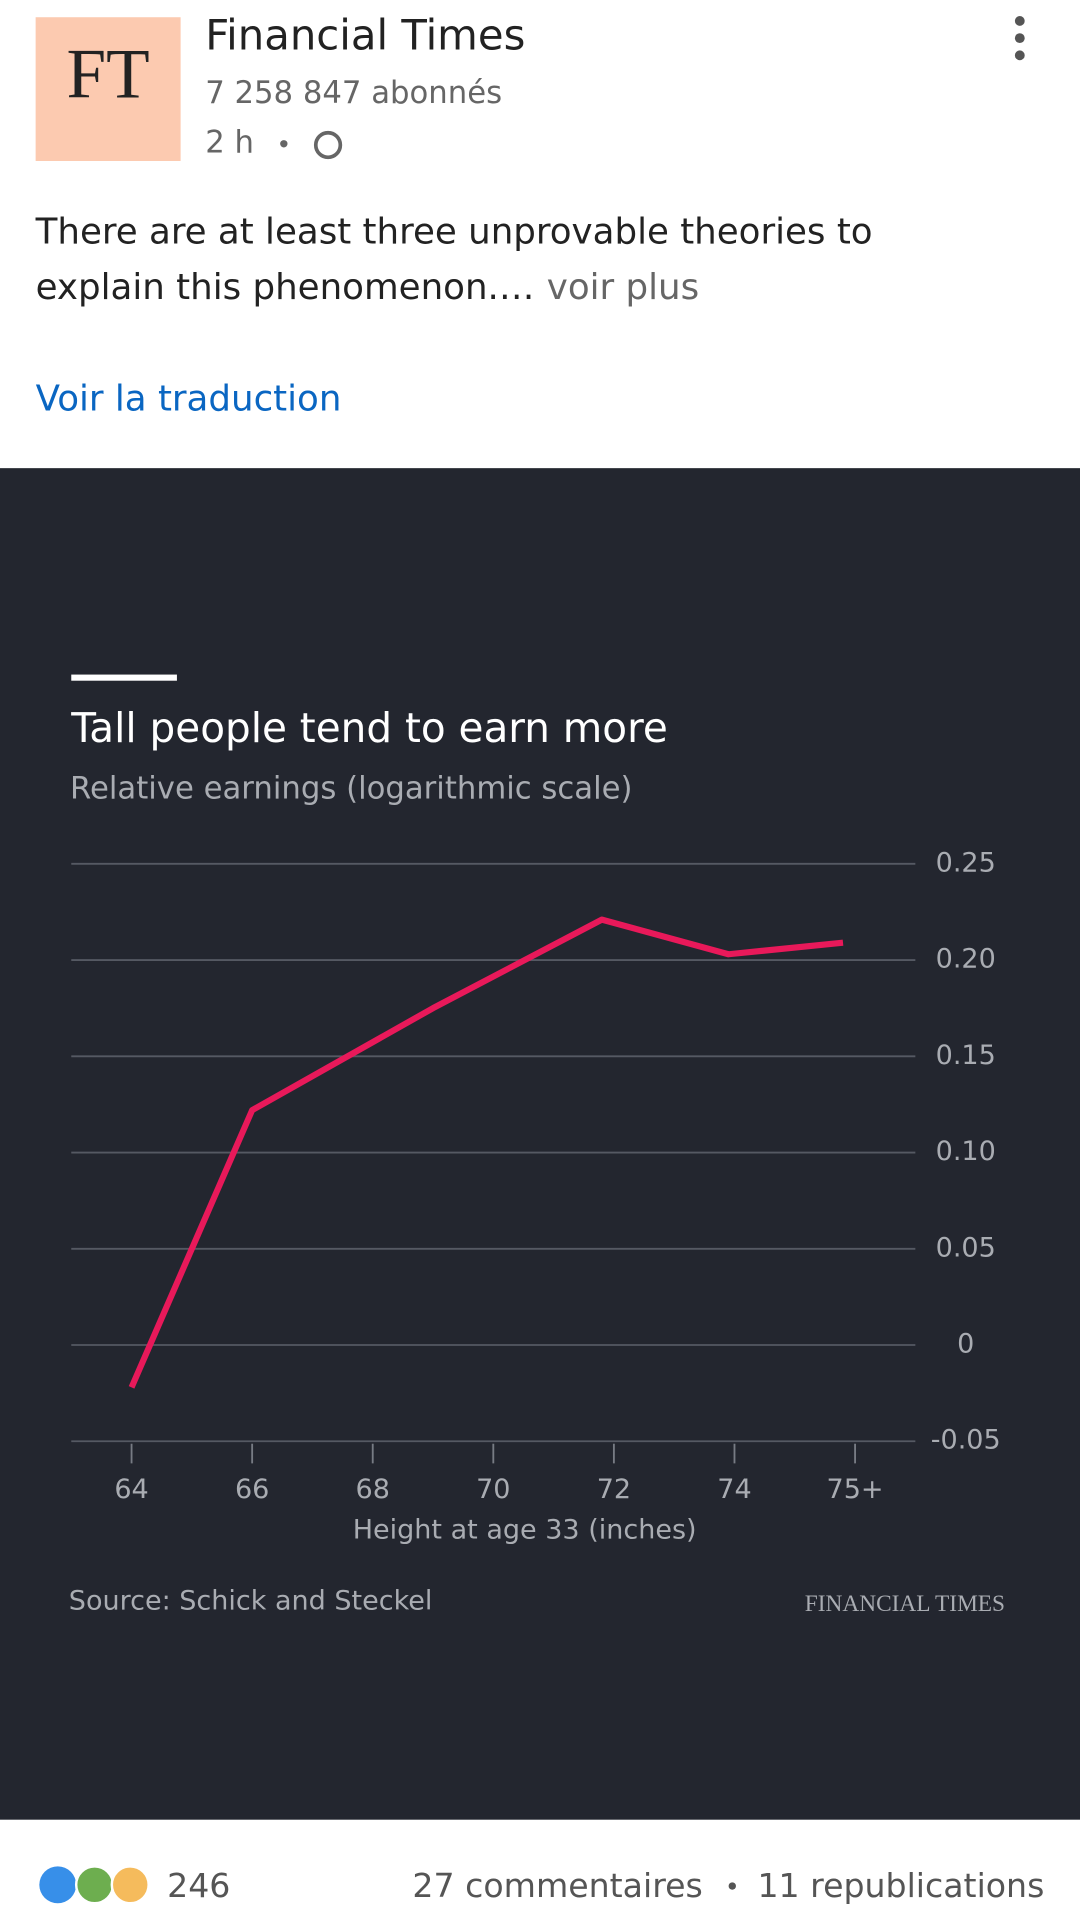  Describe the element at coordinates (1019, 38) in the screenshot. I see `menu` at that location.